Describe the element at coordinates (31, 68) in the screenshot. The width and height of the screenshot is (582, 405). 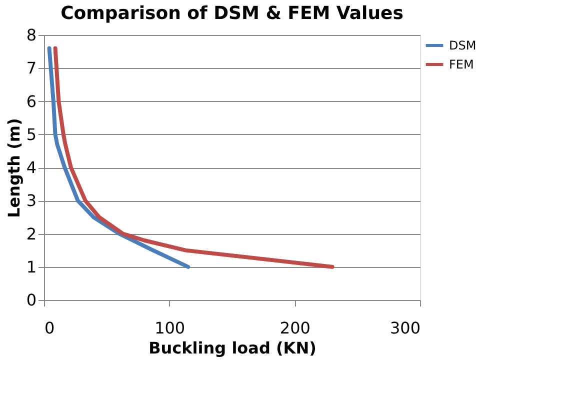
I see `y-tick-label: 7` at that location.